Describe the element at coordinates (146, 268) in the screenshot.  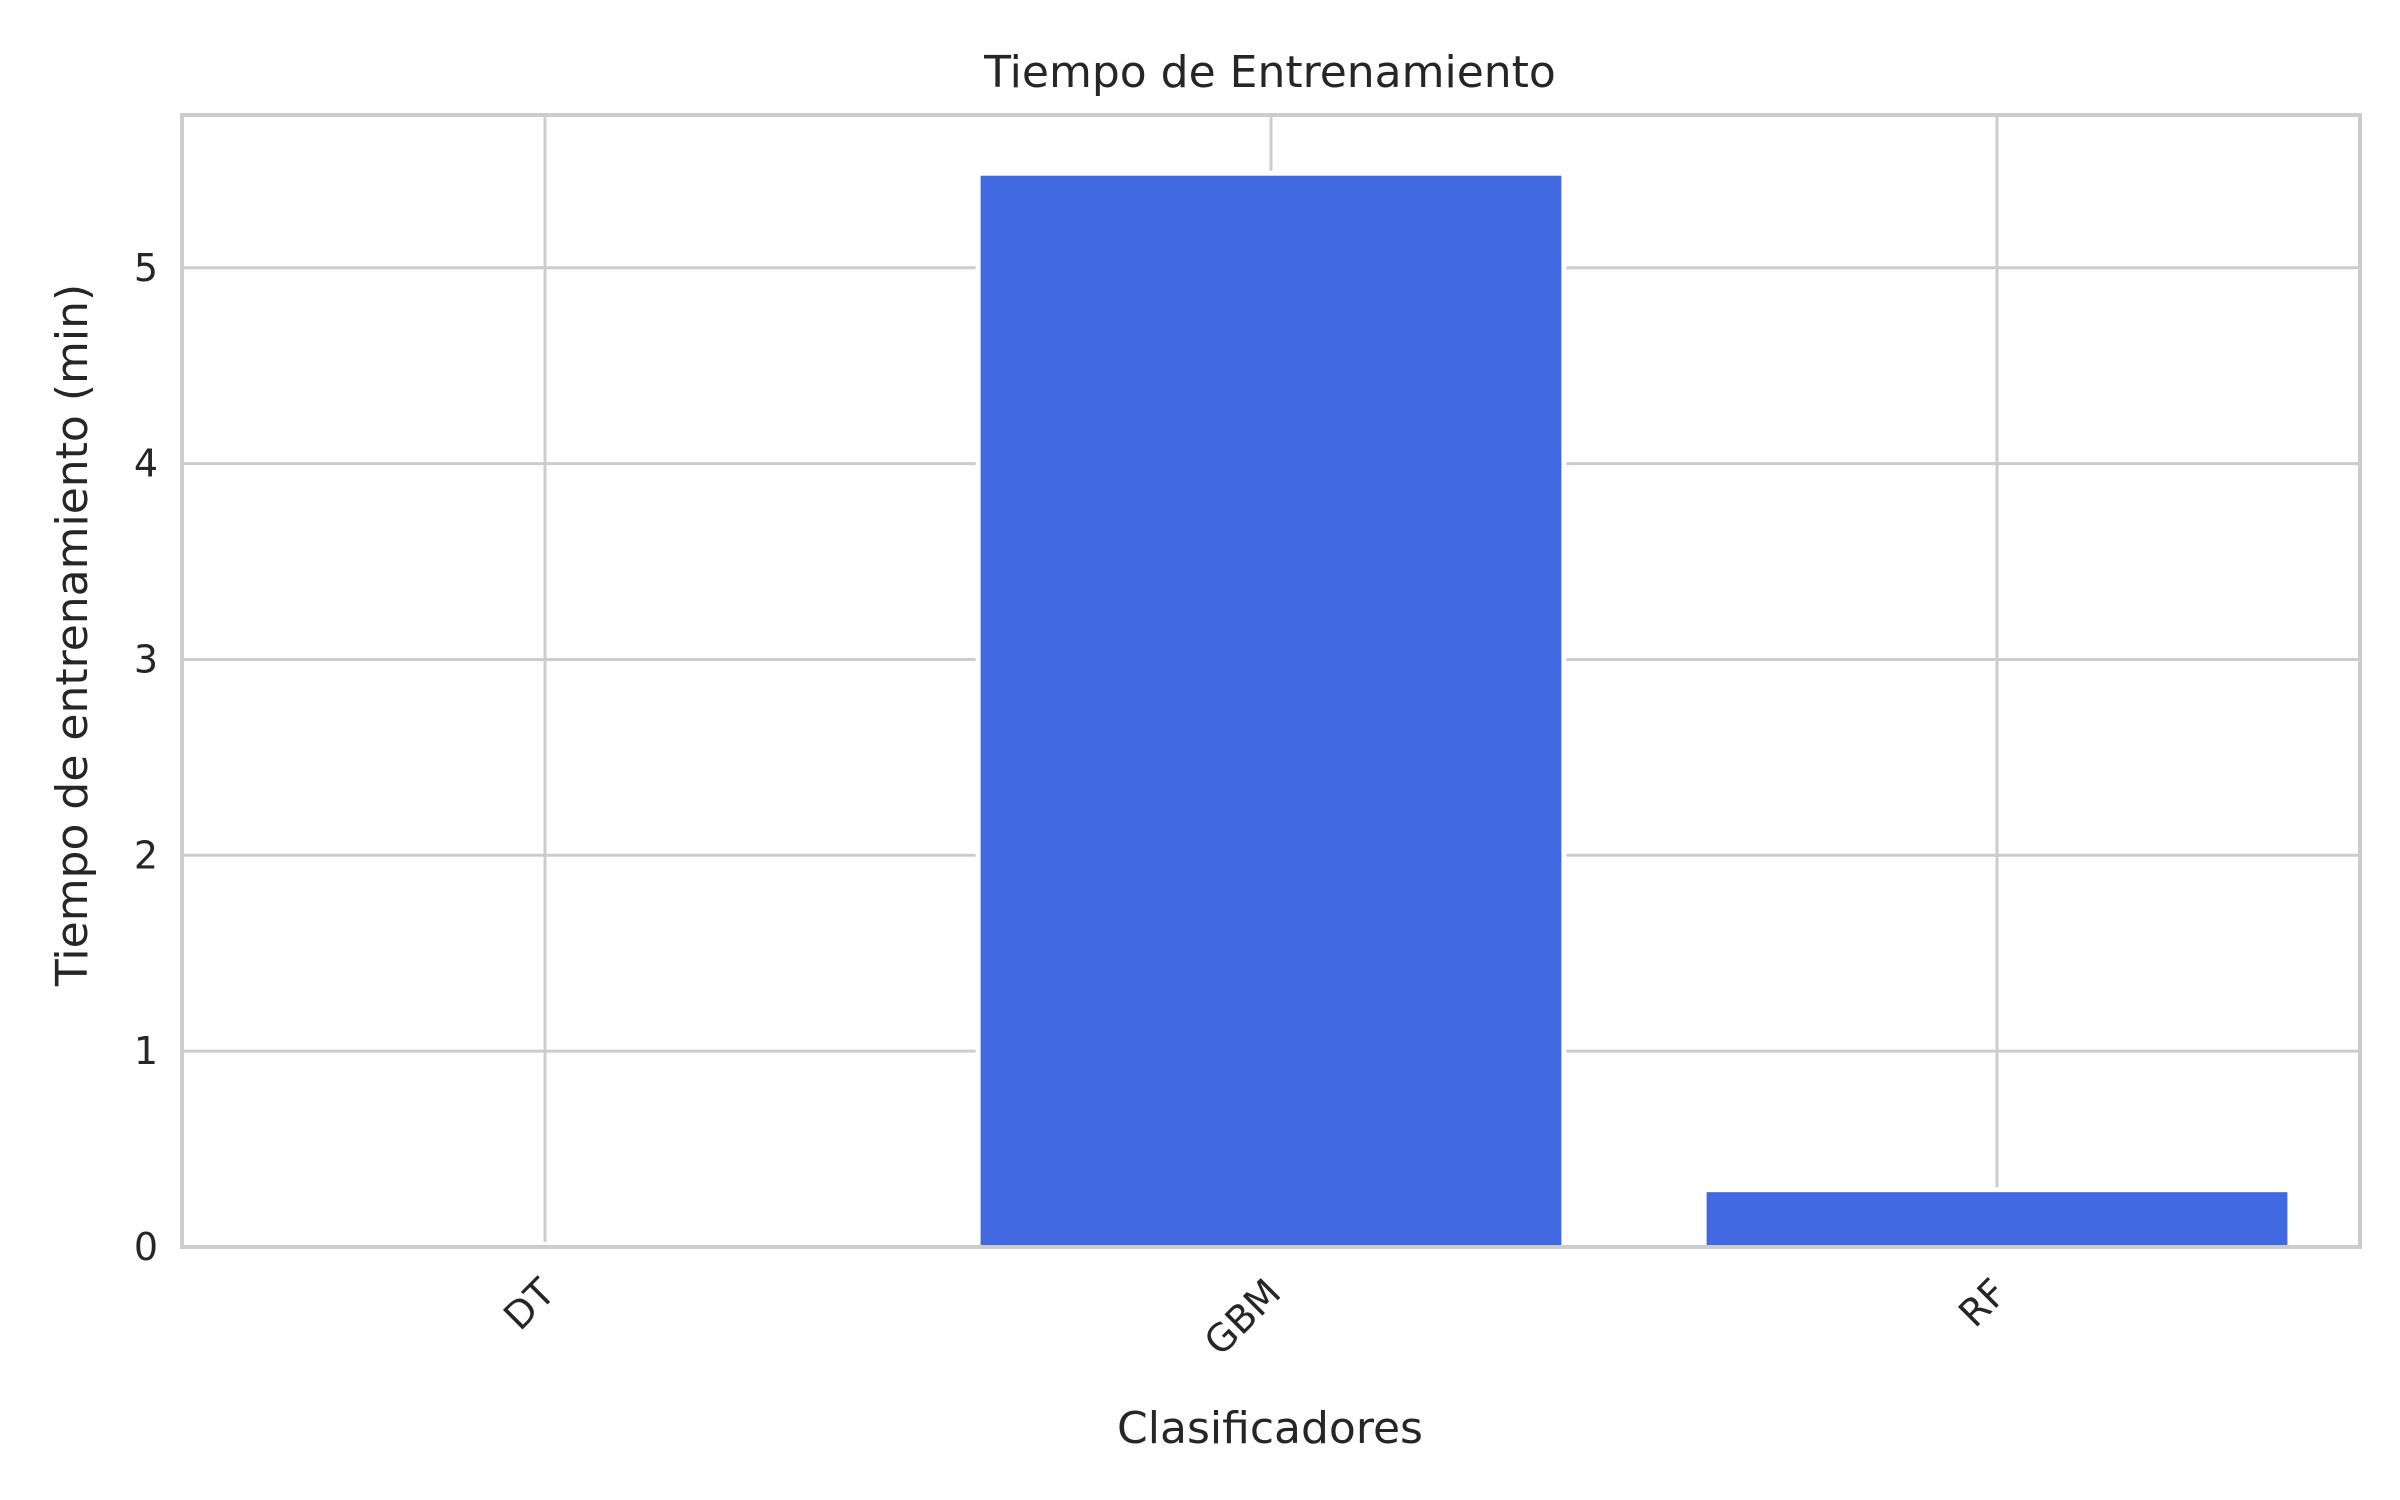
I see `y-tick-label: 5` at that location.